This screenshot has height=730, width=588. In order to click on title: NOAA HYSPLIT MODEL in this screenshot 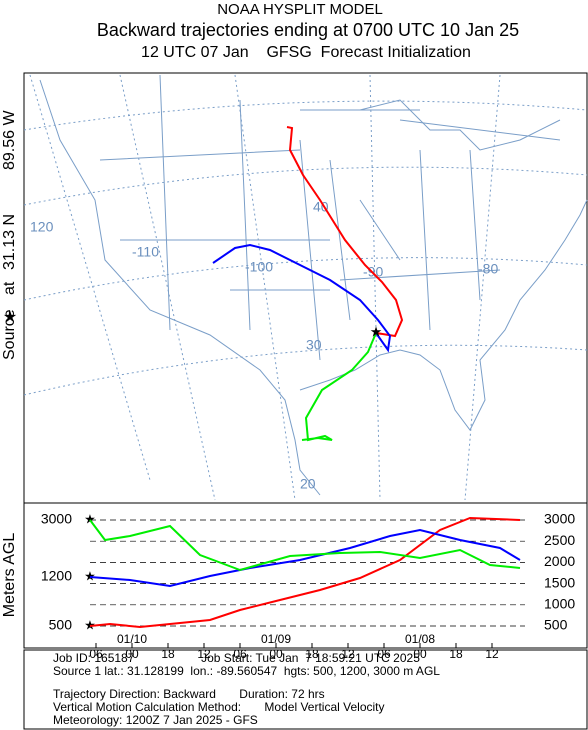, I will do `click(300, 9)`.